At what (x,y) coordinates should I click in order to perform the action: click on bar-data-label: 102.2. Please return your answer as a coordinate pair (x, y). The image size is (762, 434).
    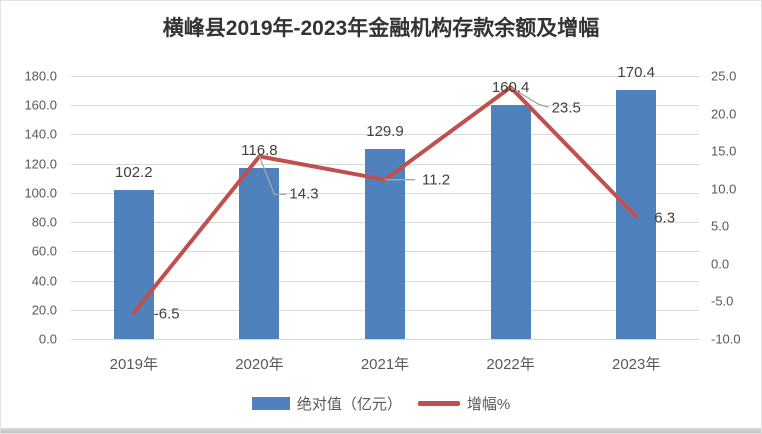
    Looking at the image, I should click on (134, 172).